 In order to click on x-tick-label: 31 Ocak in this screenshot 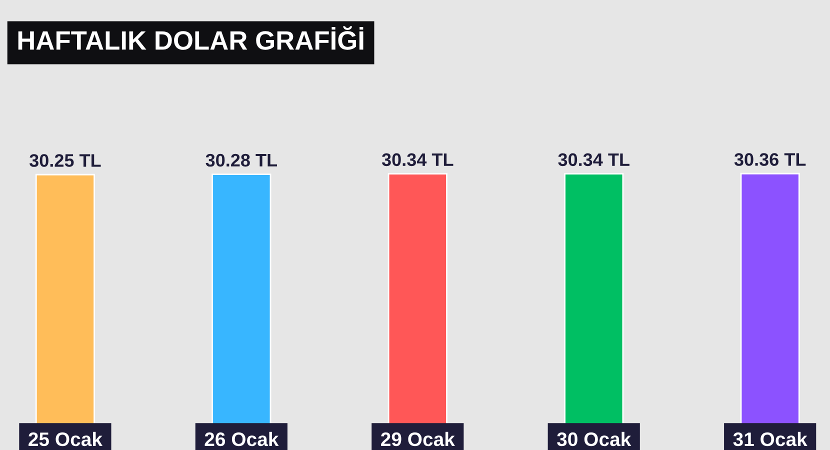, I will do `click(770, 439)`.